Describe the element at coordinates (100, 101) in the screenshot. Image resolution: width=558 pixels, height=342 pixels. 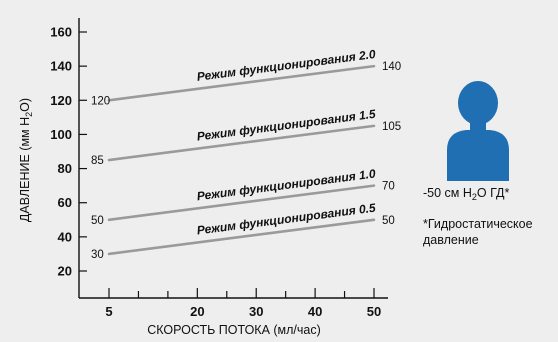
I see `series-start-label-0: 120` at that location.